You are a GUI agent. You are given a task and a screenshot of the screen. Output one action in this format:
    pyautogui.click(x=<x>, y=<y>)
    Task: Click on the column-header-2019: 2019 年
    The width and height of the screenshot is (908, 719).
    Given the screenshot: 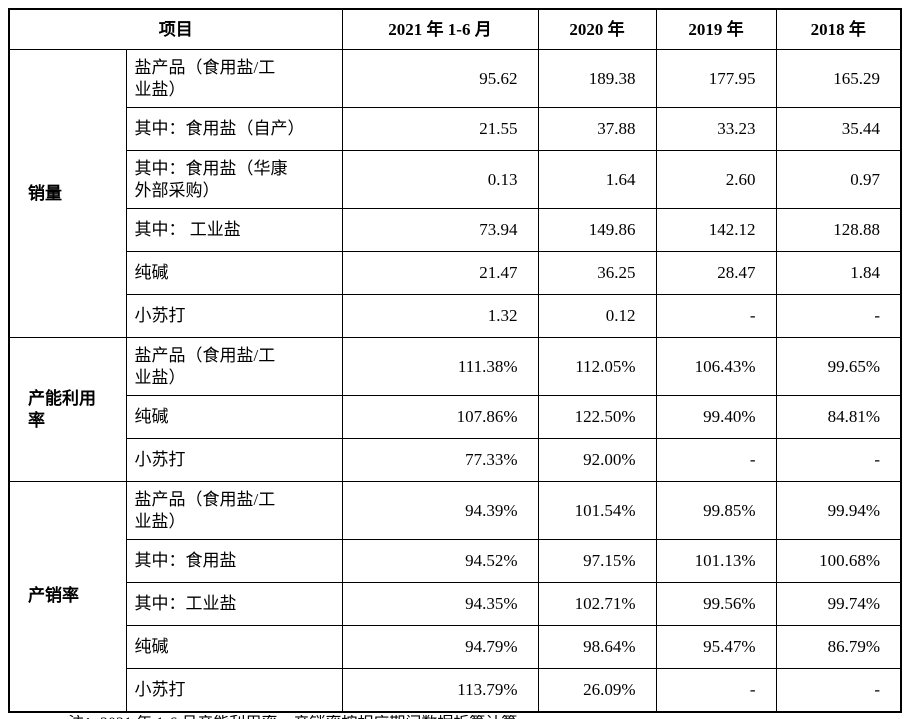 What is the action you would take?
    pyautogui.click(x=716, y=29)
    